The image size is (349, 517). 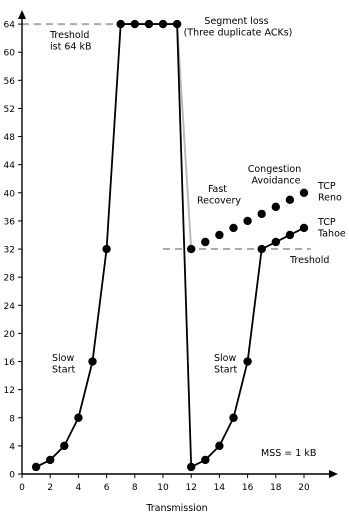 What do you see at coordinates (50, 488) in the screenshot?
I see `x-tick-label: 2` at bounding box center [50, 488].